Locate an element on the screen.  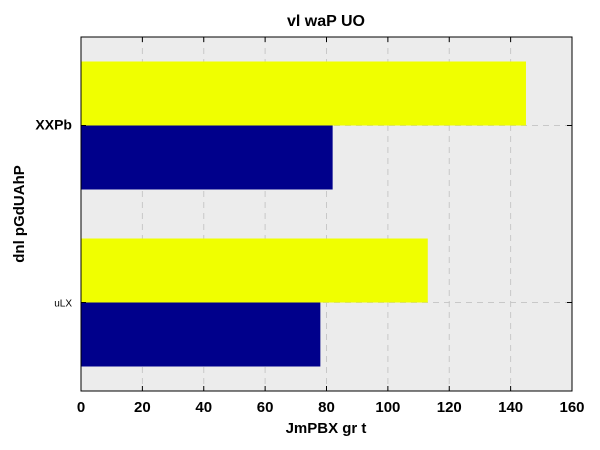
y-axis-label: dnl pGdUAhP is located at coordinates (19, 214).